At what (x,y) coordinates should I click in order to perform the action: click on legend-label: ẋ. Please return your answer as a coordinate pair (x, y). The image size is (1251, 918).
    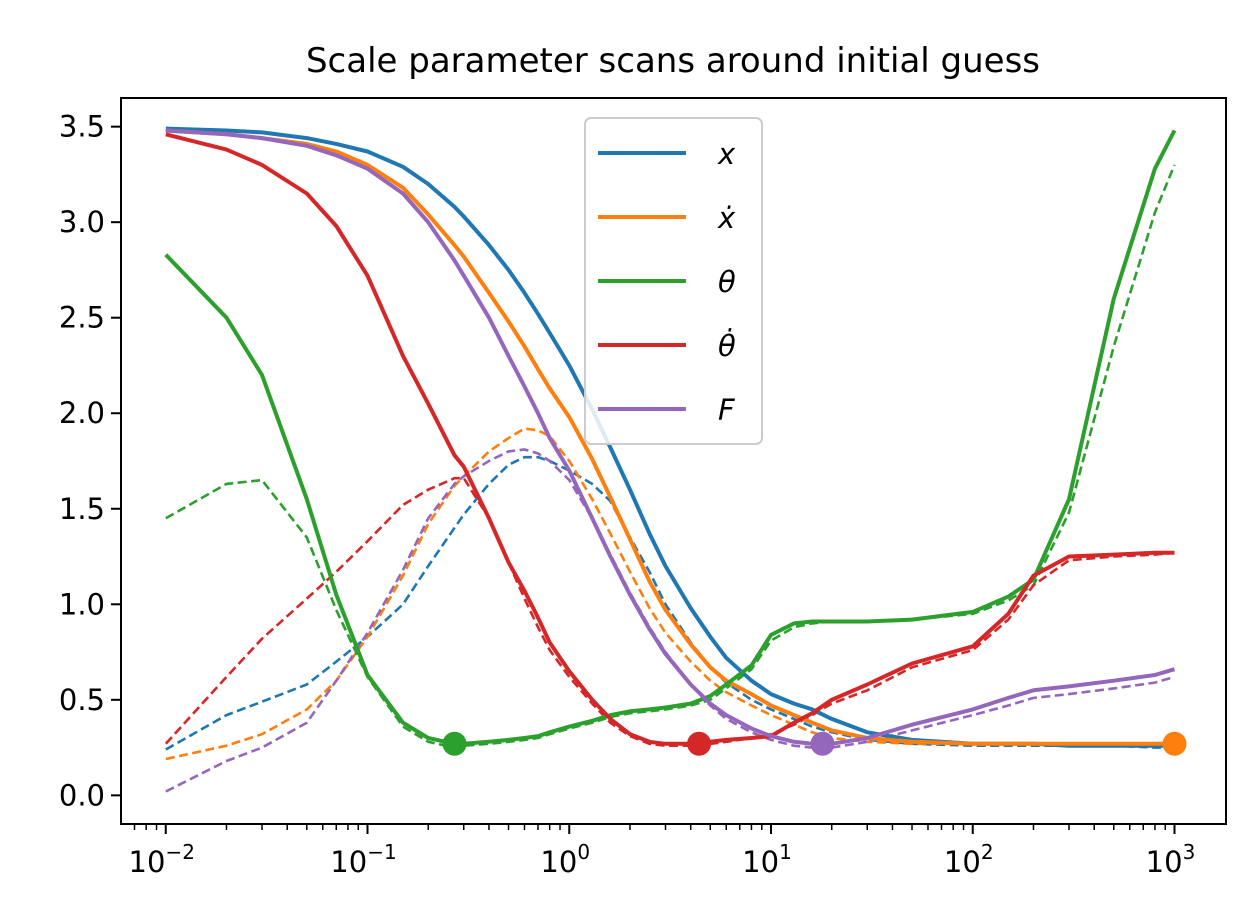
    Looking at the image, I should click on (726, 218).